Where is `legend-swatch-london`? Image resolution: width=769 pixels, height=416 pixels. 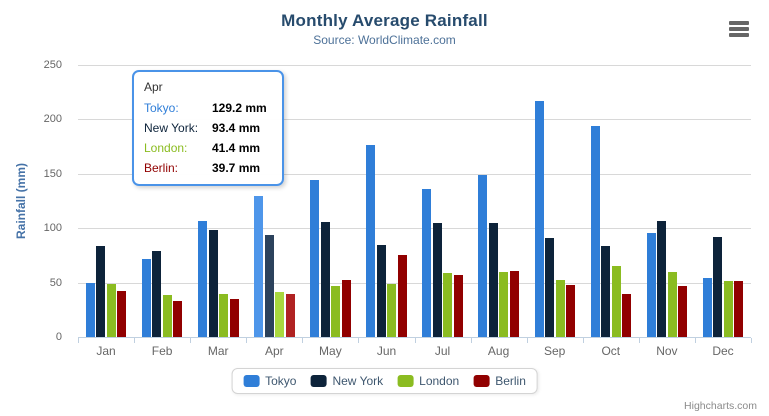 legend-swatch-london is located at coordinates (405, 381).